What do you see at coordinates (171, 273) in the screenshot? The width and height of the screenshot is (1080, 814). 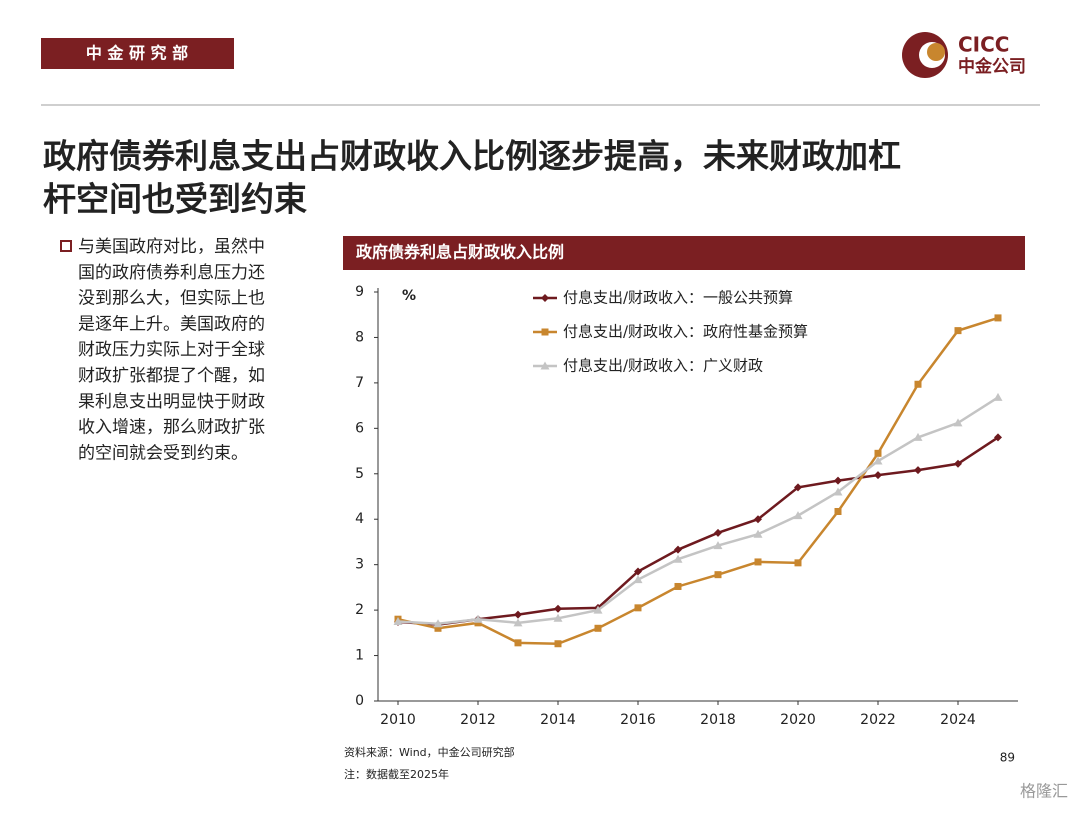 I see `bullet-line: 国的政府债券利息压力还` at bounding box center [171, 273].